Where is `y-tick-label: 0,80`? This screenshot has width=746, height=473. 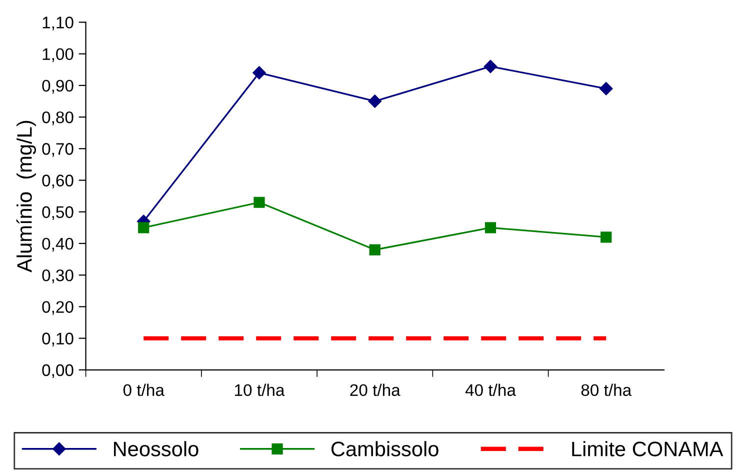
y-tick-label: 0,80 is located at coordinates (58, 118).